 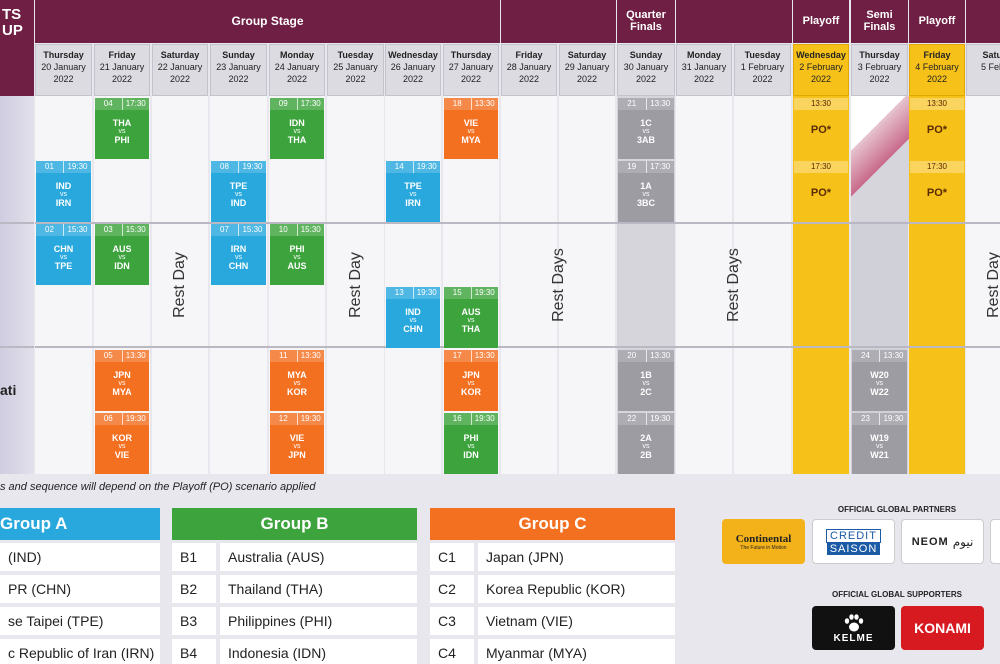 What do you see at coordinates (283, 229) in the screenshot?
I see `match-number: 10` at bounding box center [283, 229].